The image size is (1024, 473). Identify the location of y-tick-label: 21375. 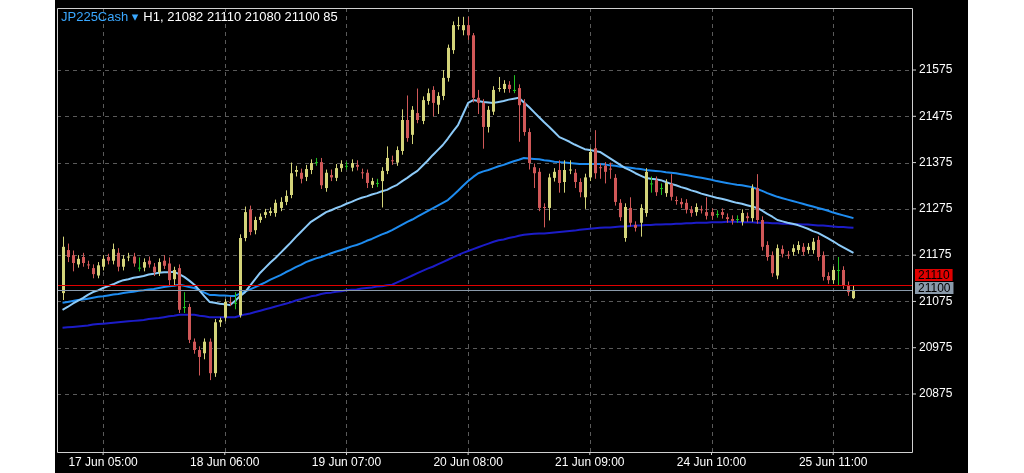
(936, 161).